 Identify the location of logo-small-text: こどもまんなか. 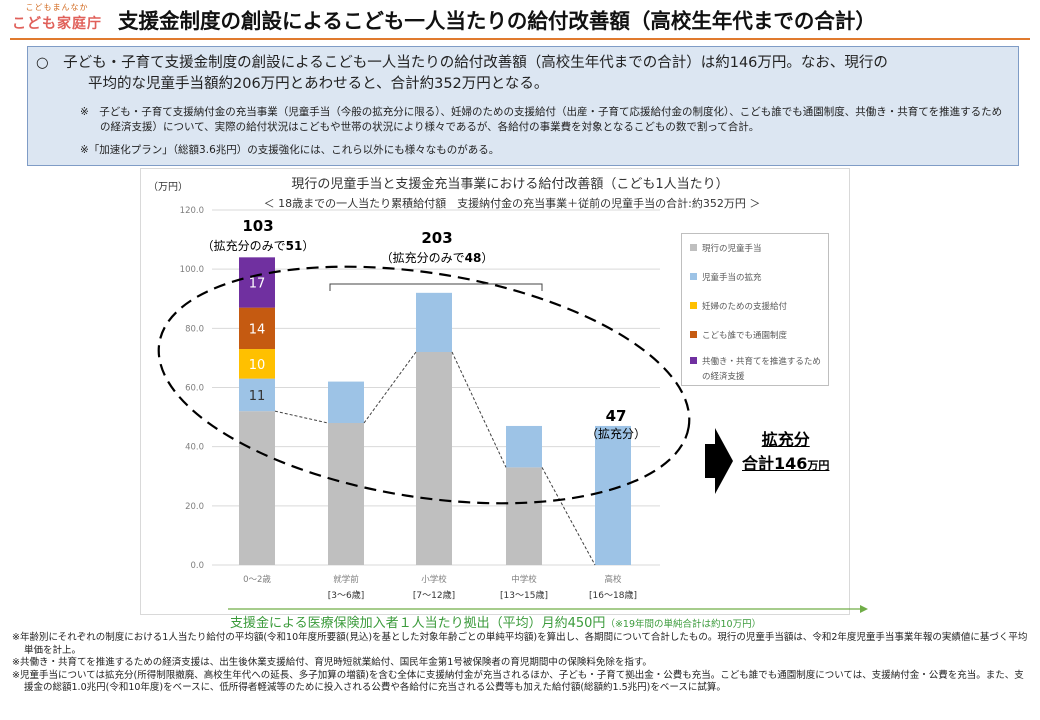
(57, 7).